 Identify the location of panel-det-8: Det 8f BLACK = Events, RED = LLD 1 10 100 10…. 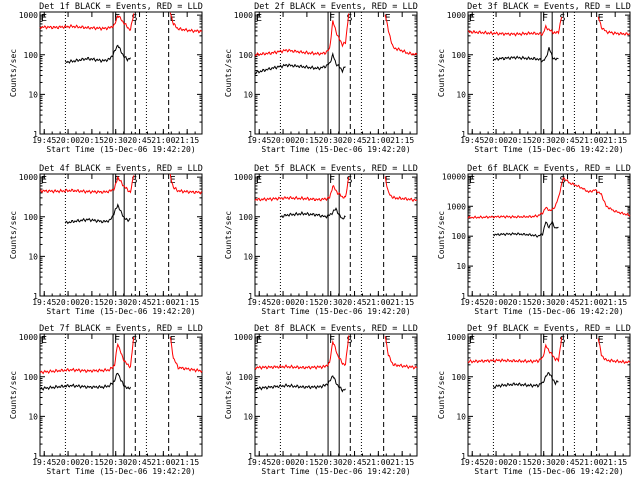
(321, 400).